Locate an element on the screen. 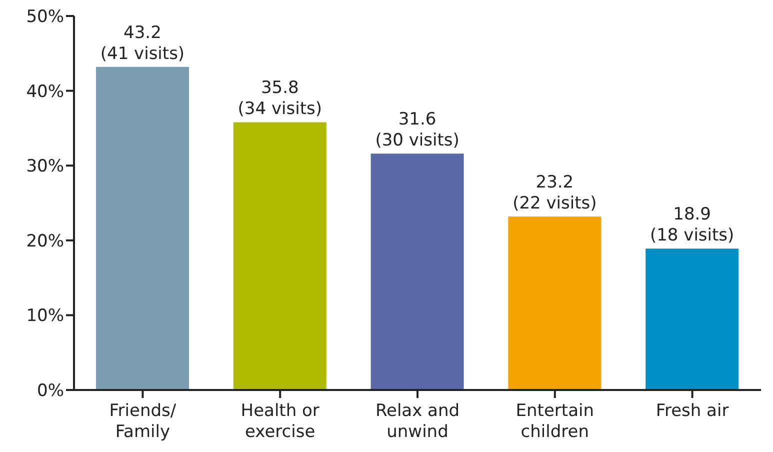 The width and height of the screenshot is (773, 452). x-tick-label: Entertain children is located at coordinates (555, 421).